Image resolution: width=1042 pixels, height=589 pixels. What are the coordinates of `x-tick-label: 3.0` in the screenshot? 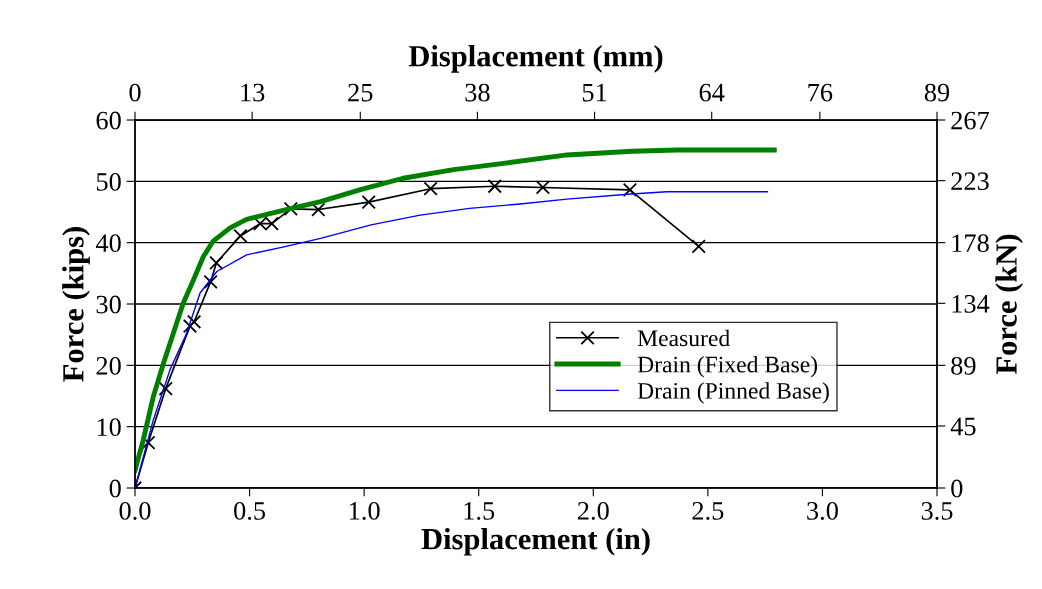 It's located at (822, 510).